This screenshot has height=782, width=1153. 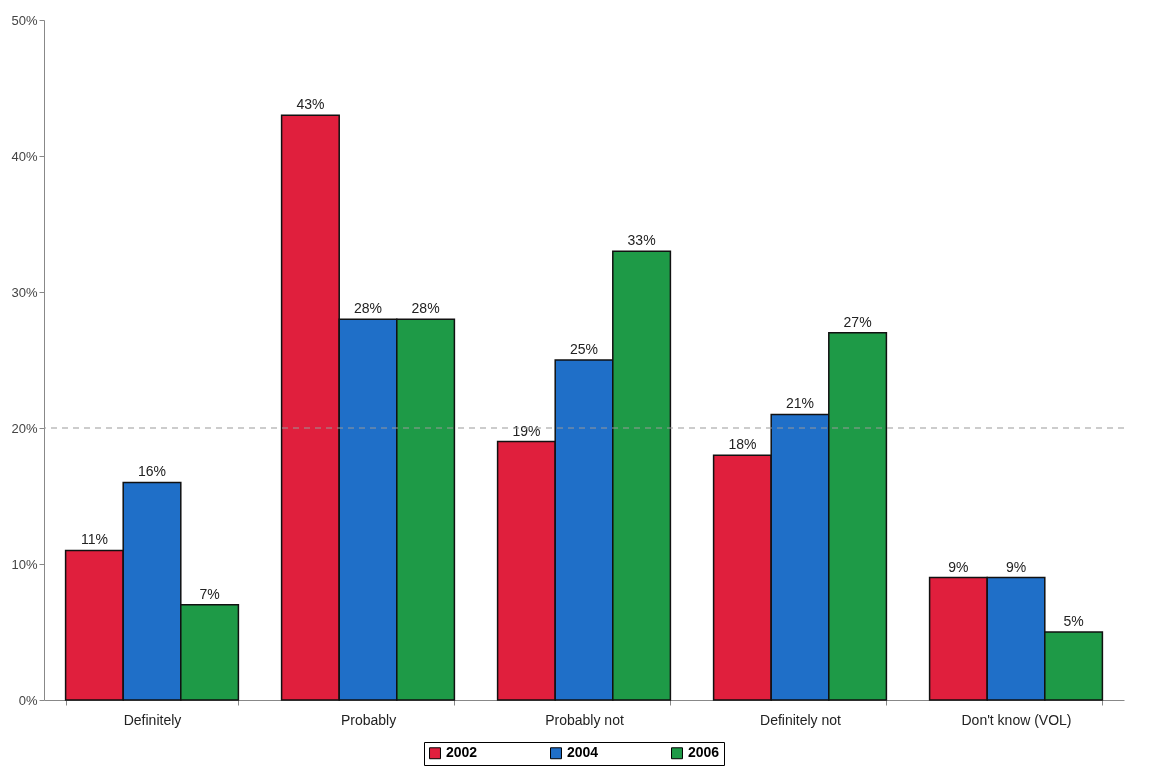 What do you see at coordinates (1016, 719) in the screenshot?
I see `x-tick-label: Don't know (VOL)` at bounding box center [1016, 719].